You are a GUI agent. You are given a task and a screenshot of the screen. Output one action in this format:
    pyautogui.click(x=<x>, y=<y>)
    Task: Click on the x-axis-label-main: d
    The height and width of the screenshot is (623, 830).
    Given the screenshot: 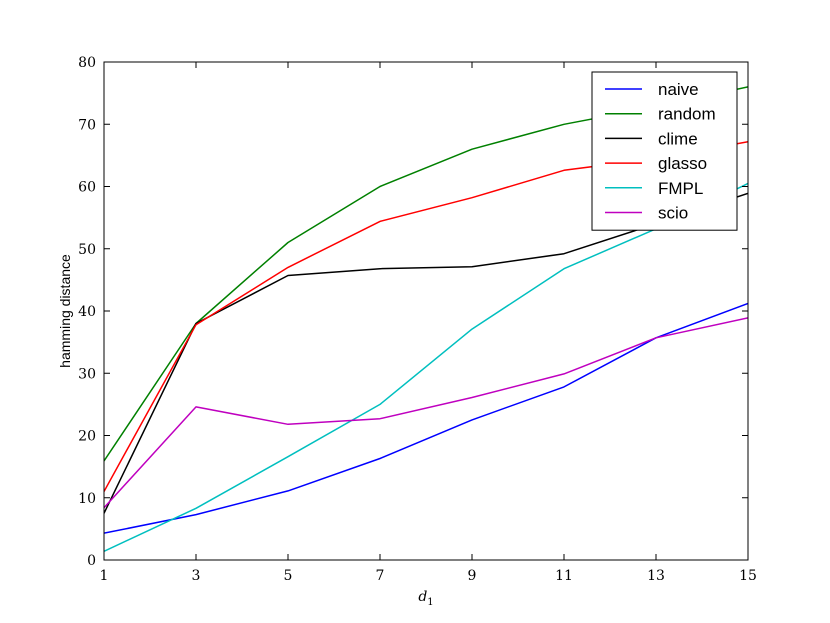 What is the action you would take?
    pyautogui.click(x=422, y=597)
    